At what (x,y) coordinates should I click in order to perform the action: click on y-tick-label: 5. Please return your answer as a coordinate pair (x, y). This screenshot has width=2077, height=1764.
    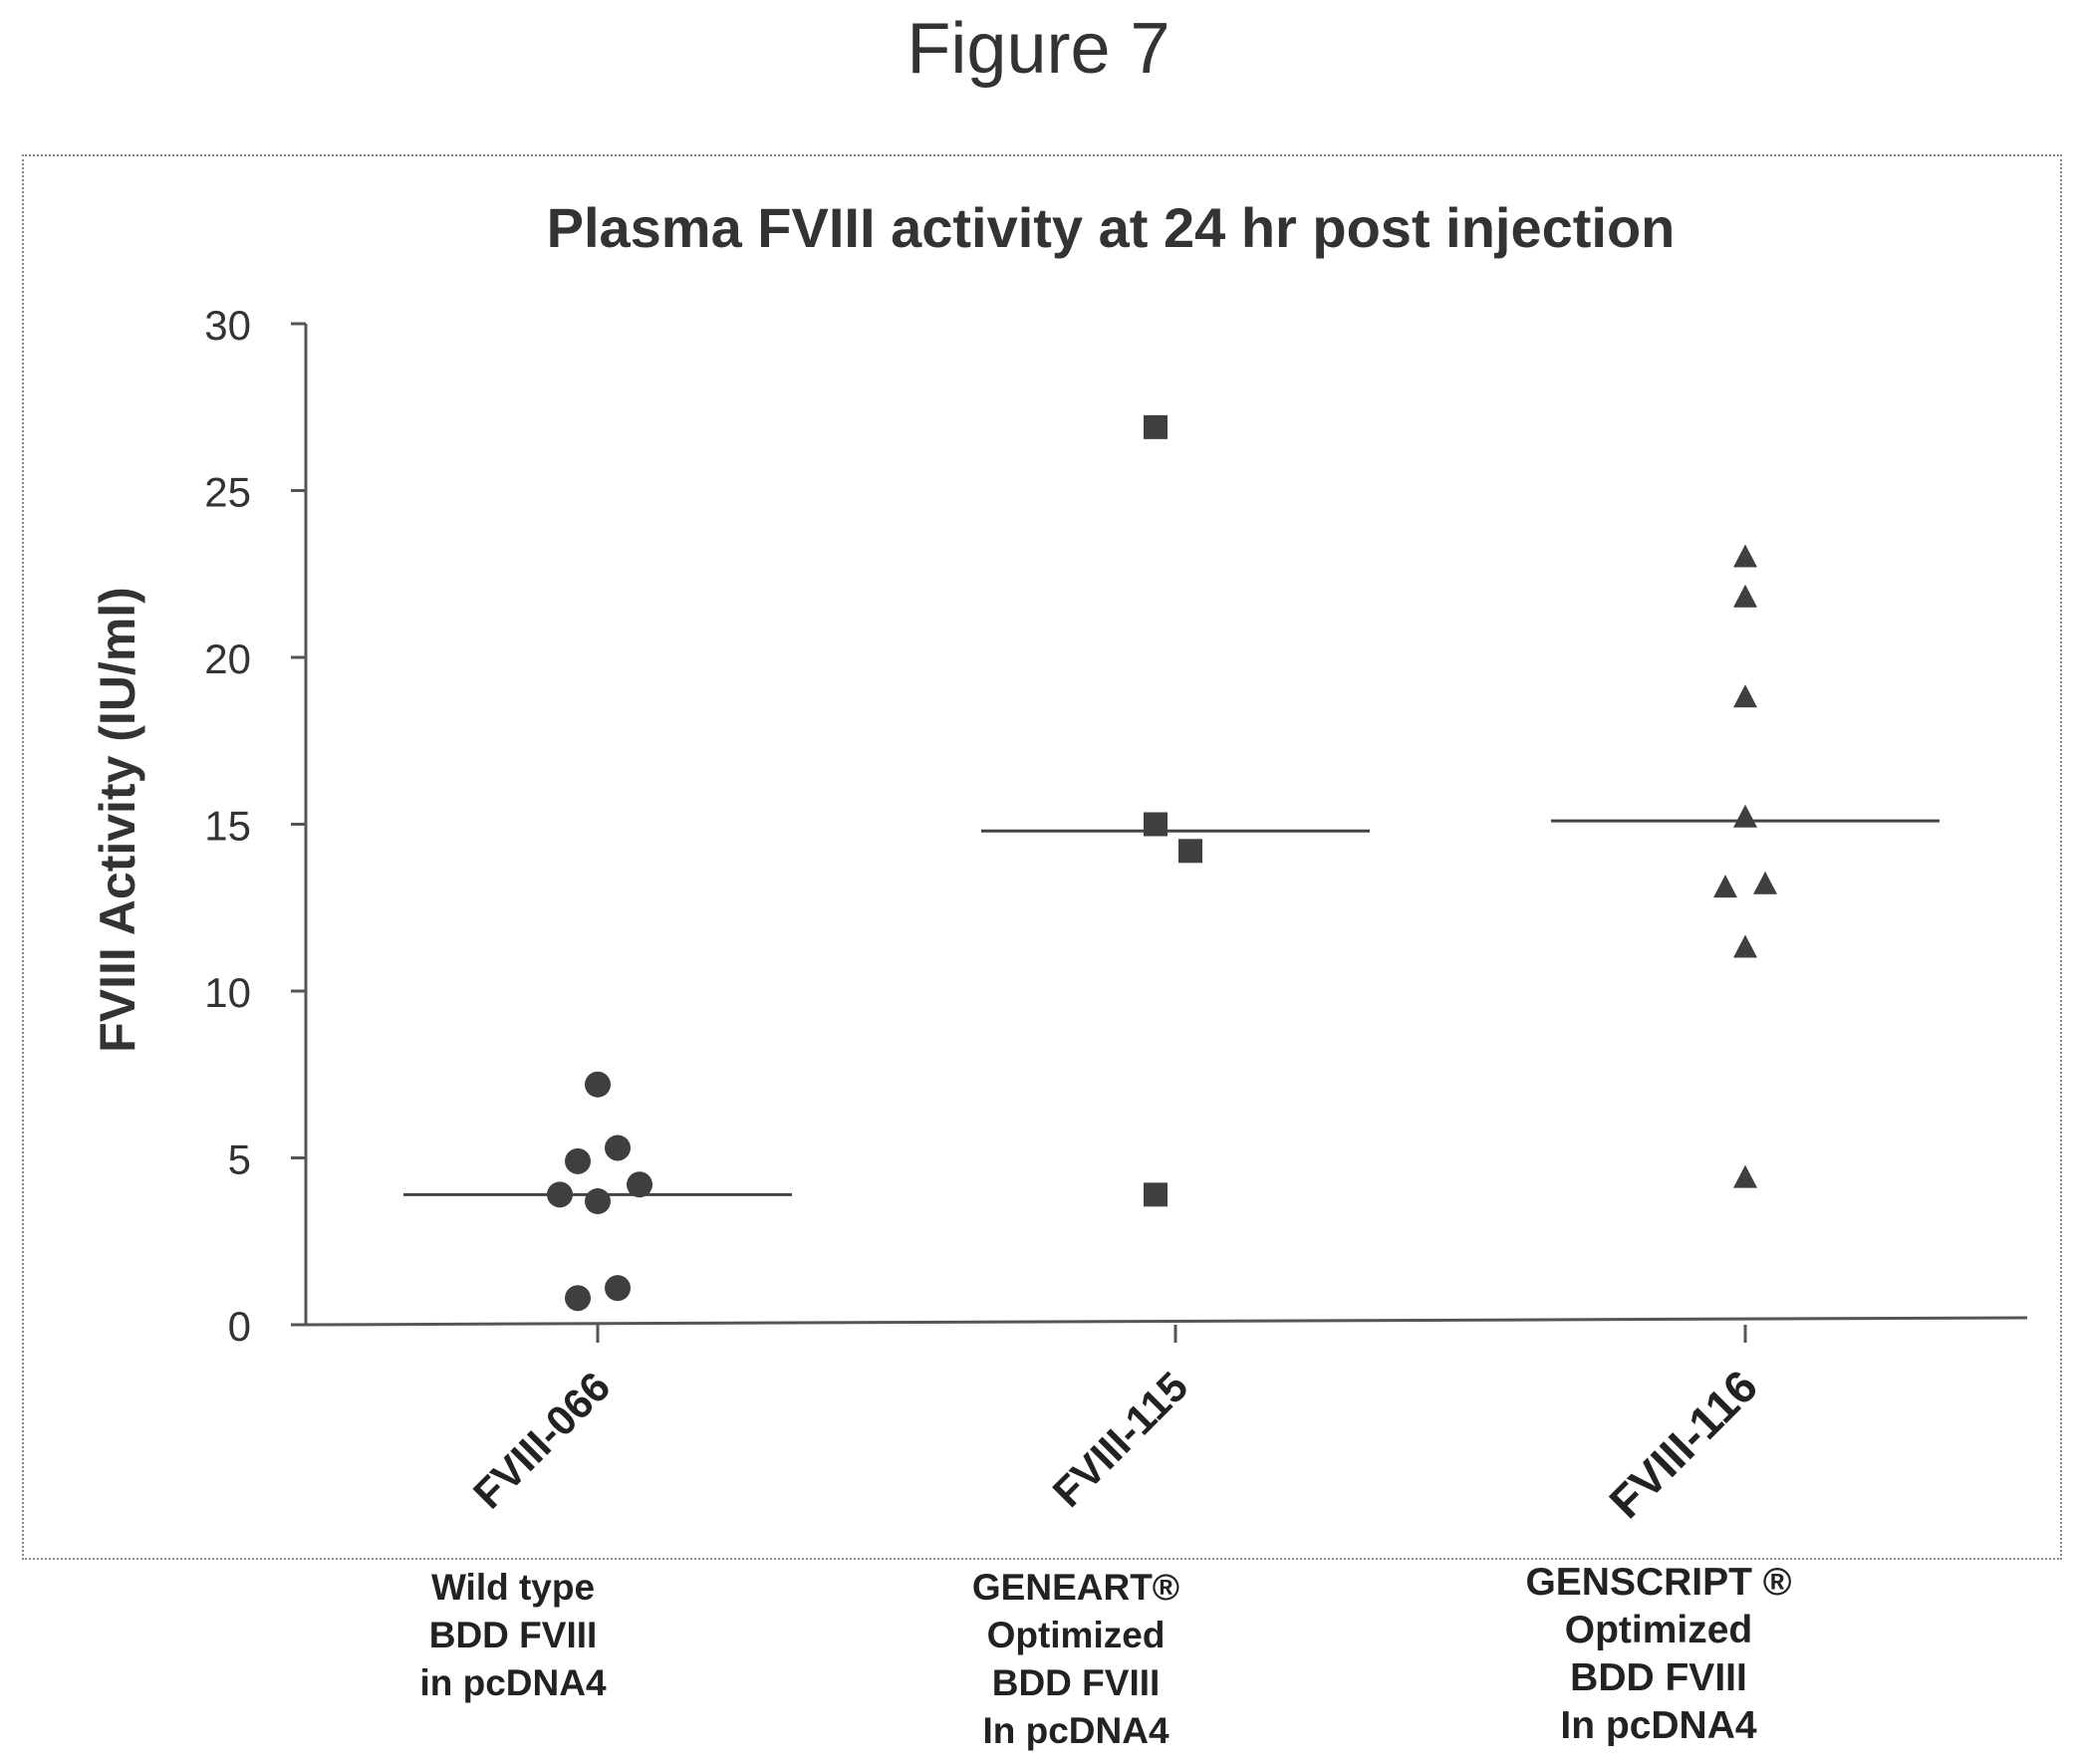
    Looking at the image, I should click on (240, 1159).